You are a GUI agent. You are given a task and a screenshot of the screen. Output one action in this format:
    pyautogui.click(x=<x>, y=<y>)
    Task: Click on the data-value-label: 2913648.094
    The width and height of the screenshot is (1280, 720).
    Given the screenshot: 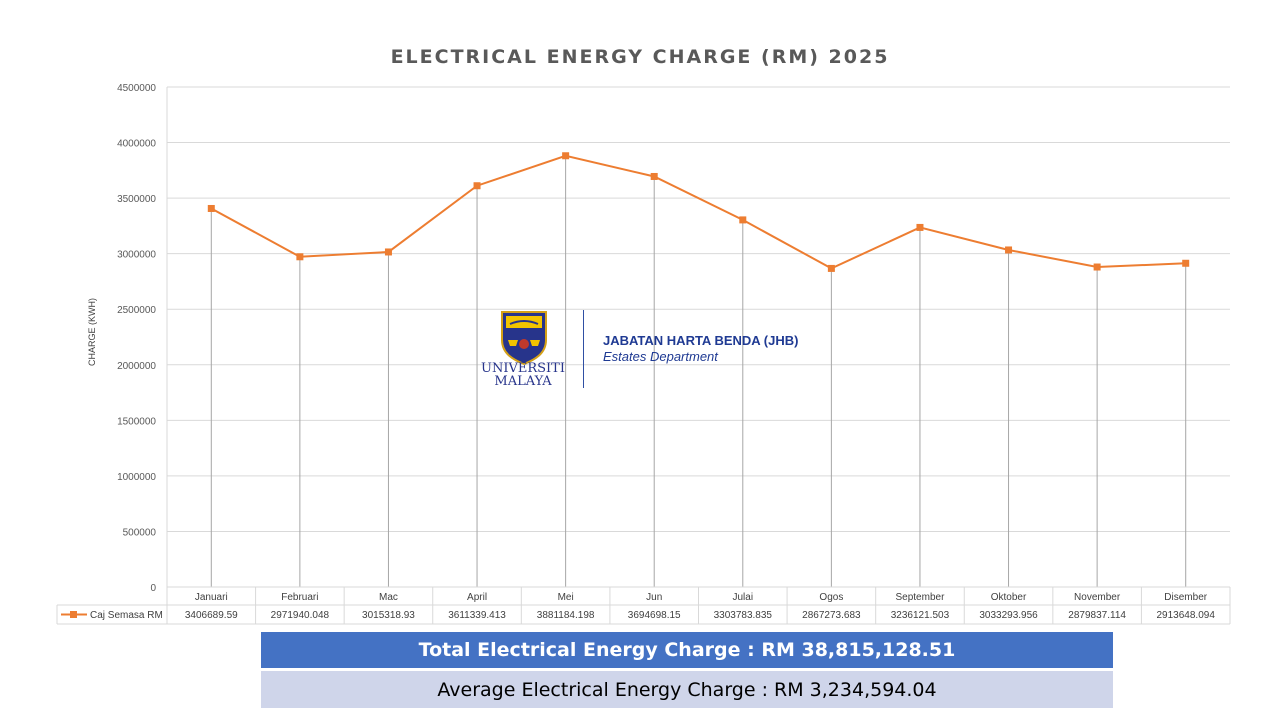 What is the action you would take?
    pyautogui.click(x=1186, y=615)
    